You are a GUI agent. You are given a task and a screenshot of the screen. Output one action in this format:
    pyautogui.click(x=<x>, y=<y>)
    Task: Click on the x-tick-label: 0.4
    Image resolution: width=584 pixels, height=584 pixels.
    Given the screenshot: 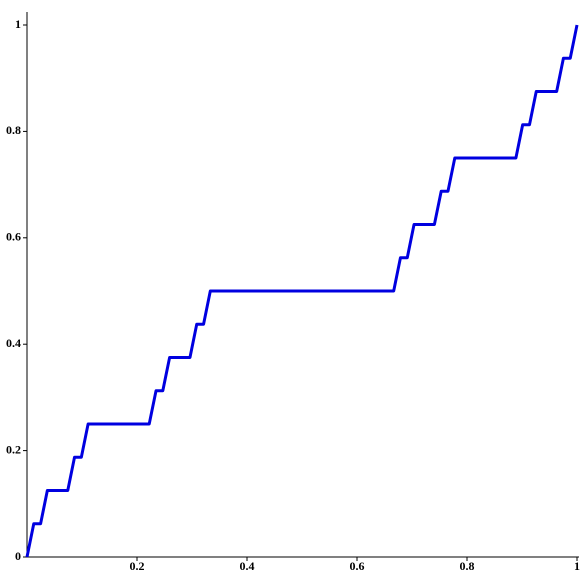 What is the action you would take?
    pyautogui.click(x=247, y=566)
    